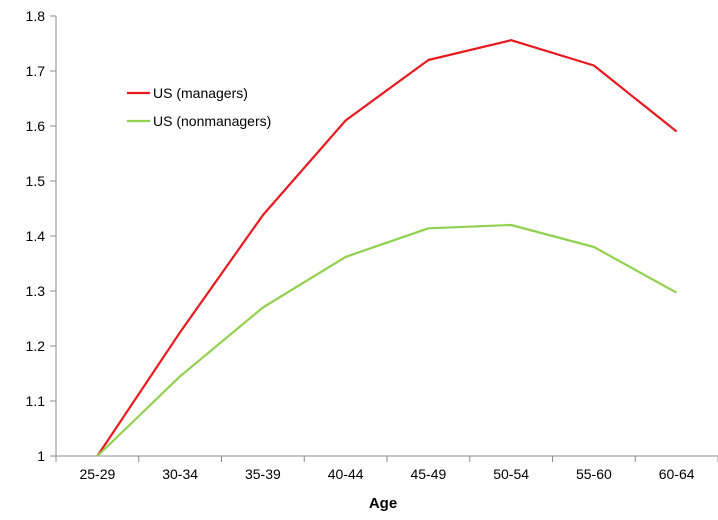 This screenshot has height=520, width=718. Describe the element at coordinates (36, 126) in the screenshot. I see `y-tick-label: 1.6` at that location.